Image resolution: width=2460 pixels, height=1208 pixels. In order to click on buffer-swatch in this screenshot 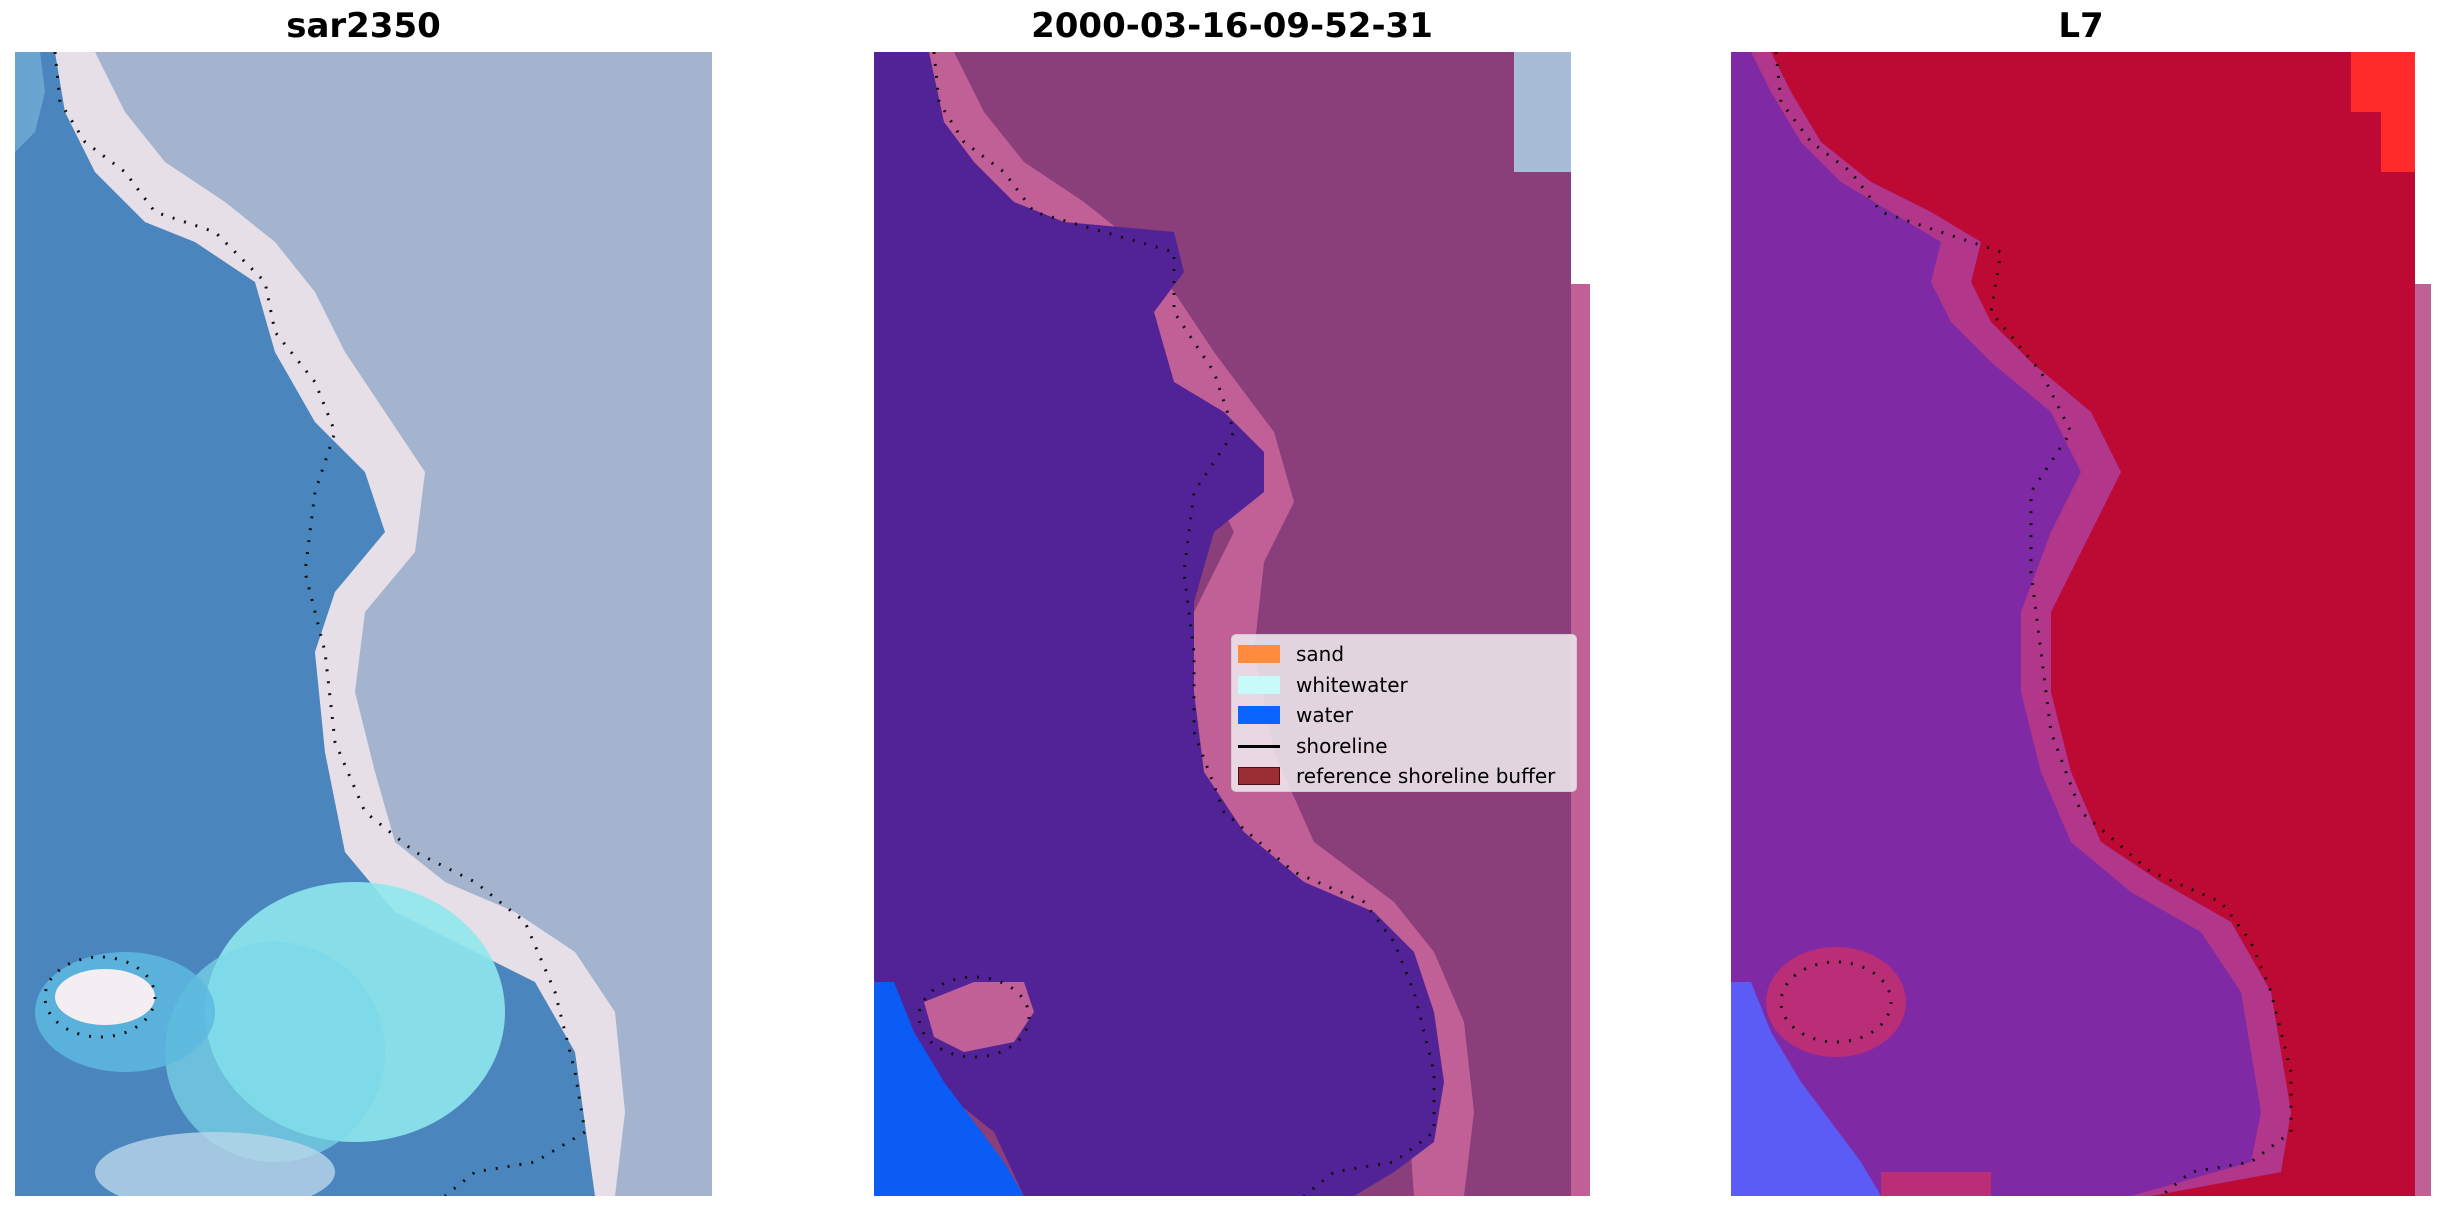, I will do `click(1259, 776)`.